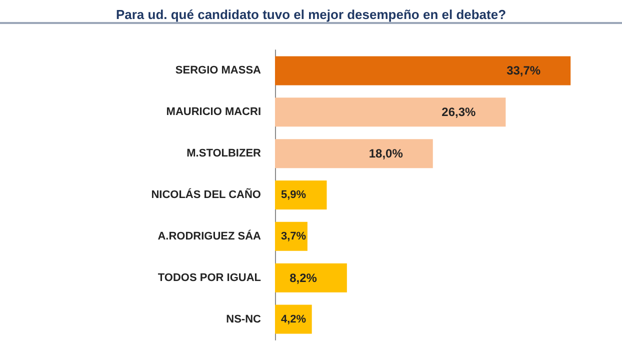 This screenshot has width=622, height=342. Describe the element at coordinates (224, 154) in the screenshot. I see `y-tick-label: M.STOLBIZER` at that location.